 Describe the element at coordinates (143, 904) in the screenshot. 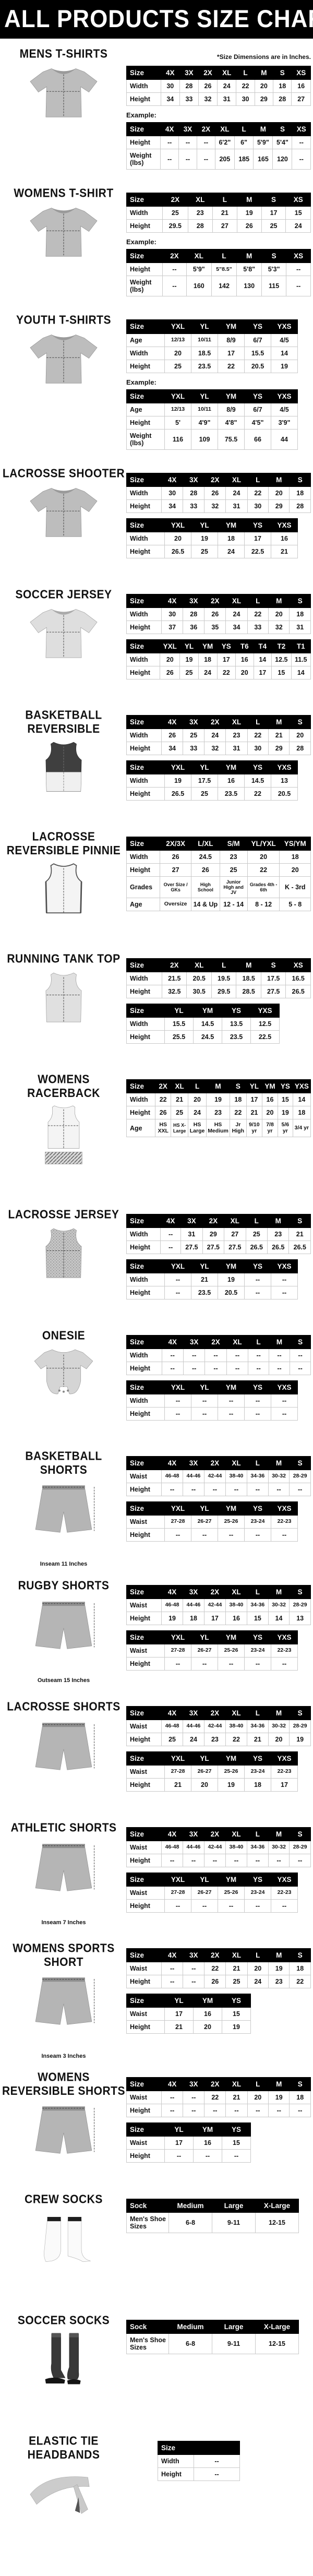

I see `row-label: Age` at that location.